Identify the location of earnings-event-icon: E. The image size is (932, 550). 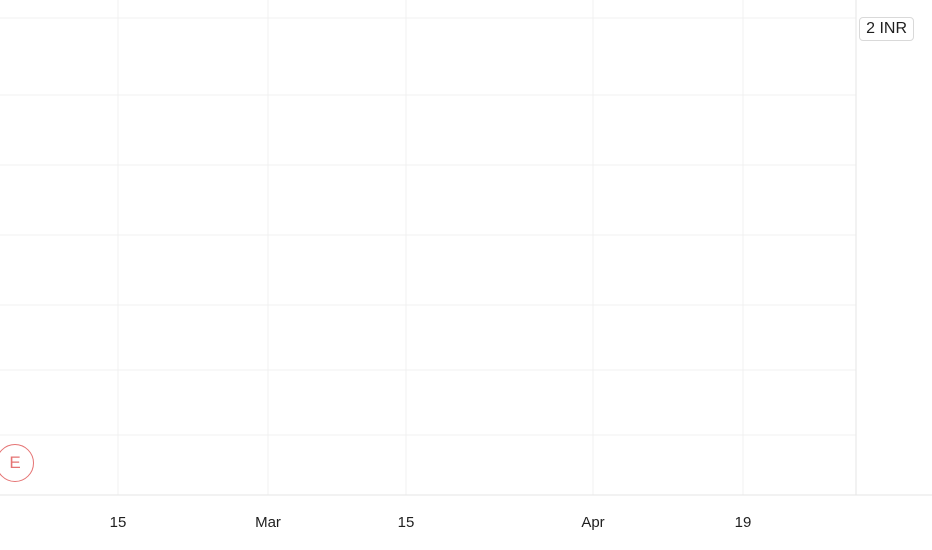
(17, 463).